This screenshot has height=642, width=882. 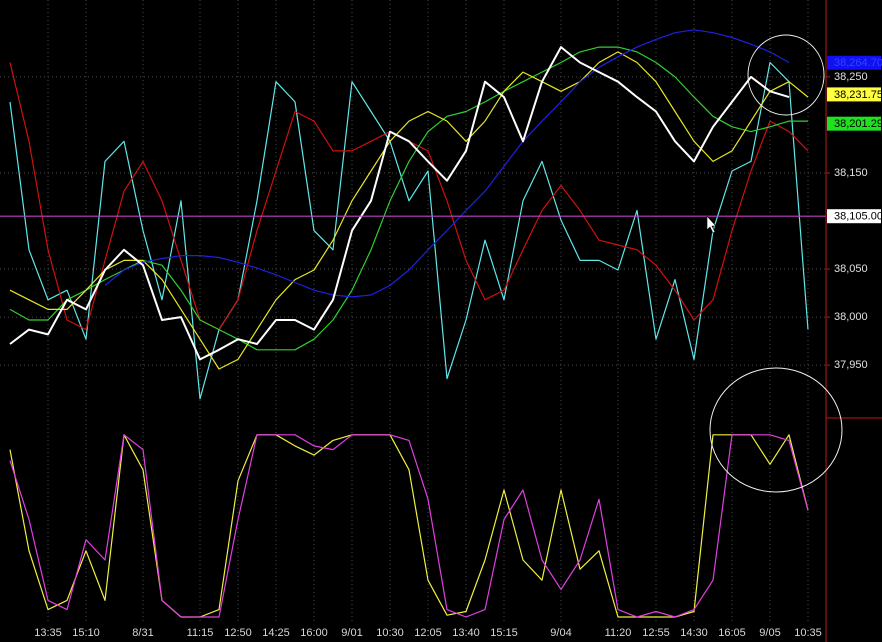 What do you see at coordinates (656, 633) in the screenshot?
I see `x-tick-label: 12:55` at bounding box center [656, 633].